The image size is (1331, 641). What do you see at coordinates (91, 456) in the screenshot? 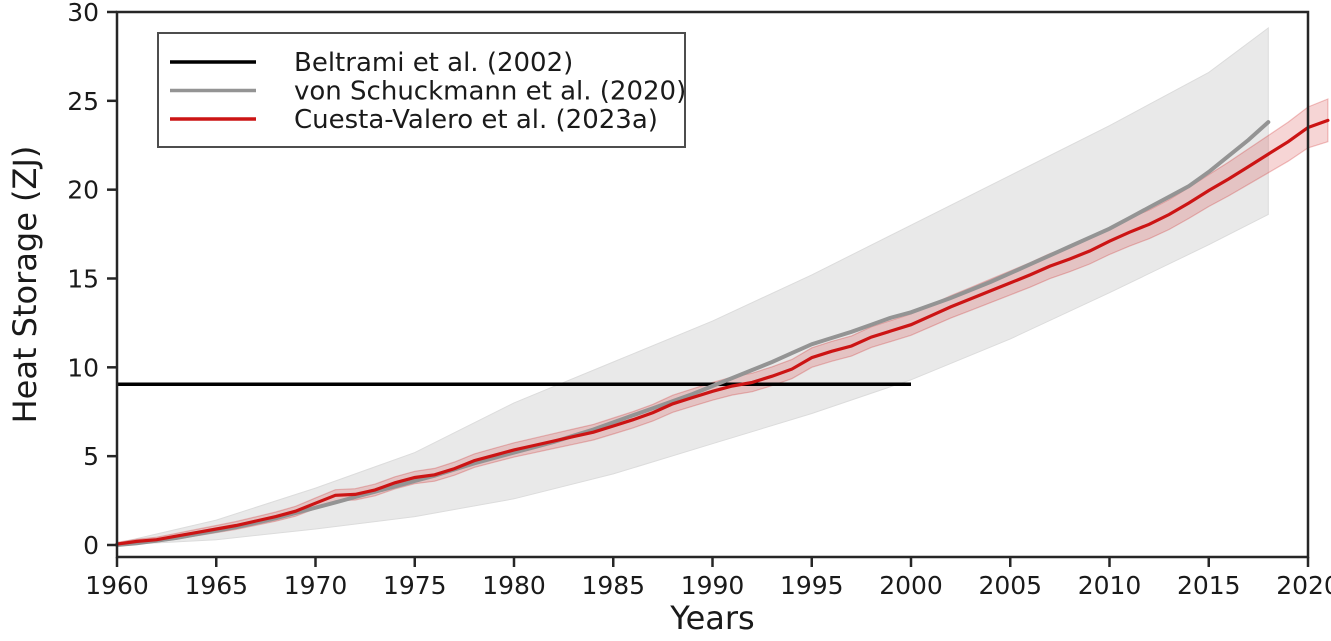
I see `y-tick-label: 5` at bounding box center [91, 456].